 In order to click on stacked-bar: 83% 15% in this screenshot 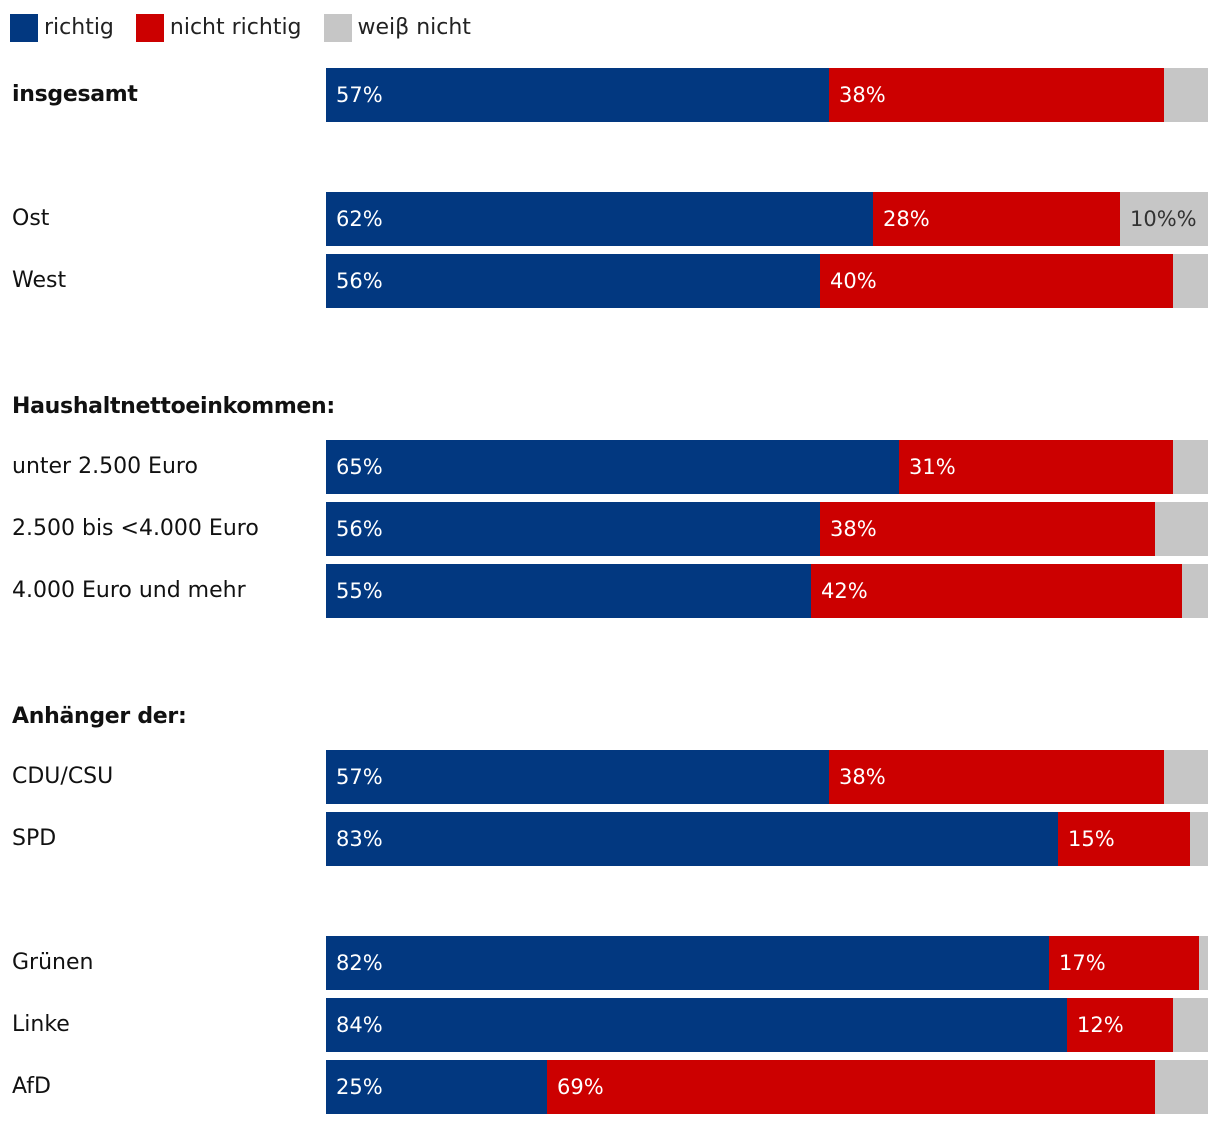, I will do `click(767, 839)`.